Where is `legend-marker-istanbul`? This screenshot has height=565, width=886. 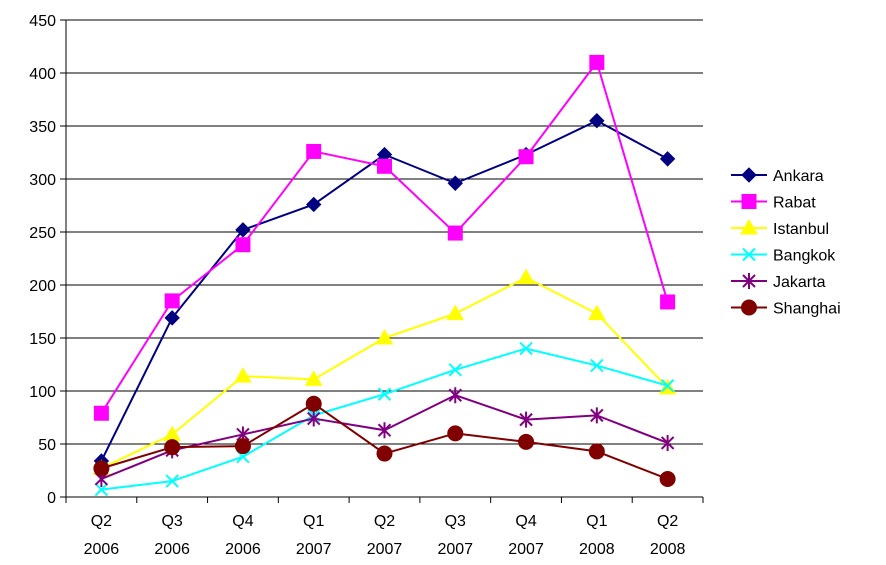
legend-marker-istanbul is located at coordinates (749, 226).